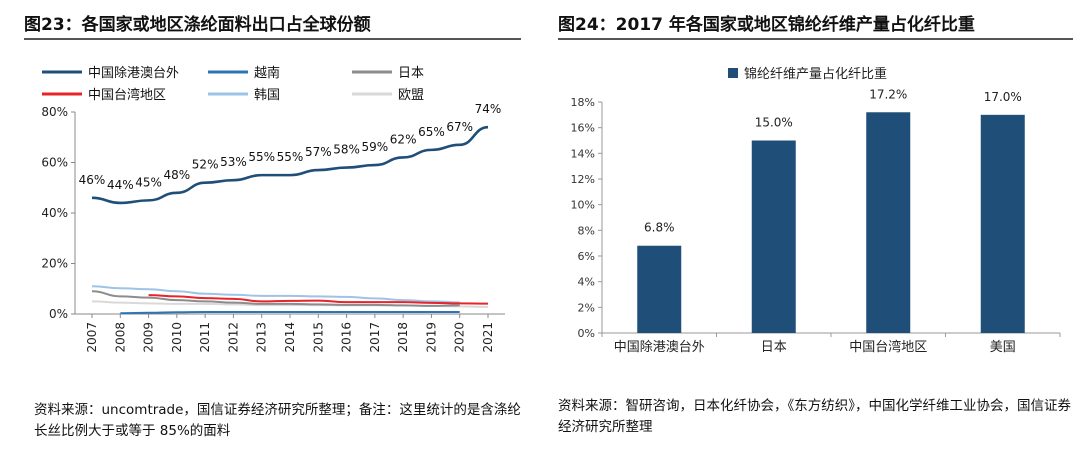 This screenshot has width=1080, height=458. What do you see at coordinates (431, 337) in the screenshot?
I see `x-tick-label: 2019` at bounding box center [431, 337].